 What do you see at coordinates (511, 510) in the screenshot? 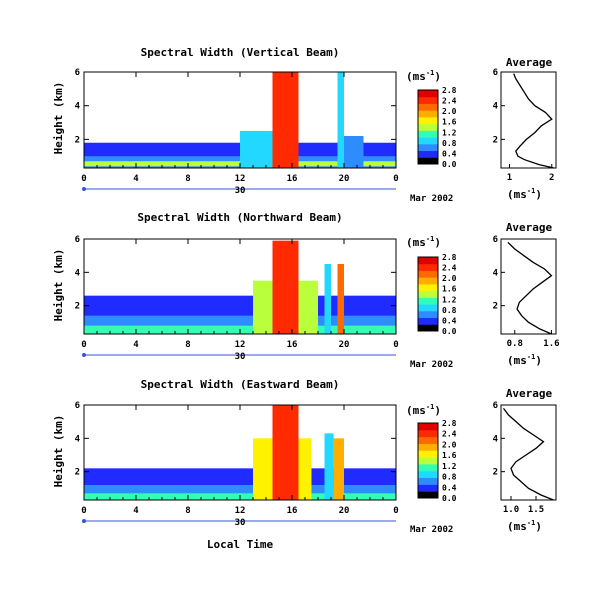
I see `average-x-tick-label: 1.0` at bounding box center [511, 510].